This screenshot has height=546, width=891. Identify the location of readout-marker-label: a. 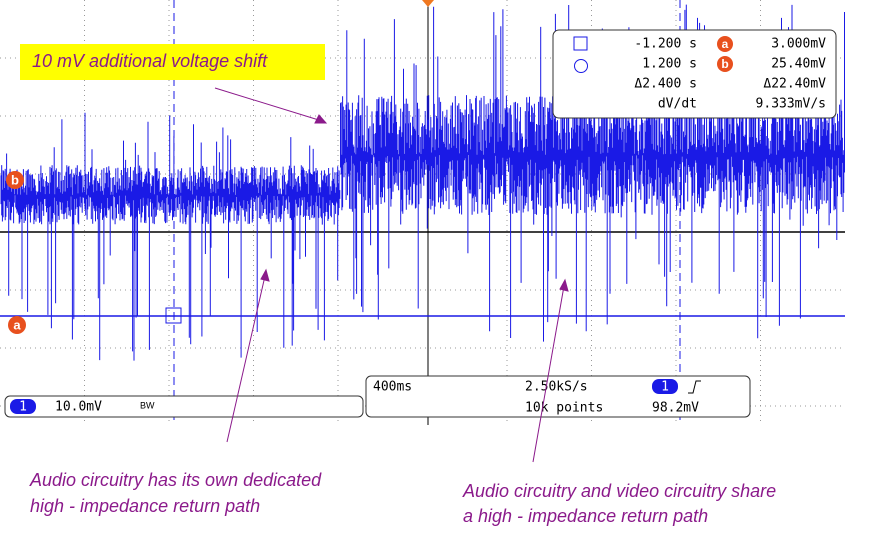
(725, 44).